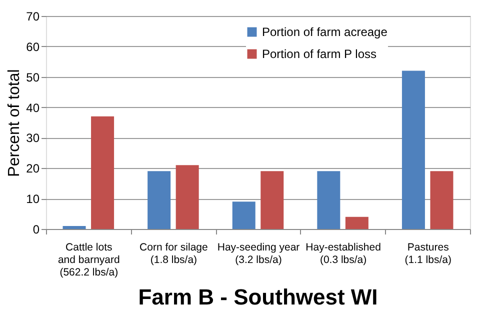 The height and width of the screenshot is (317, 500). I want to click on y-tick-label: 60, so click(33, 47).